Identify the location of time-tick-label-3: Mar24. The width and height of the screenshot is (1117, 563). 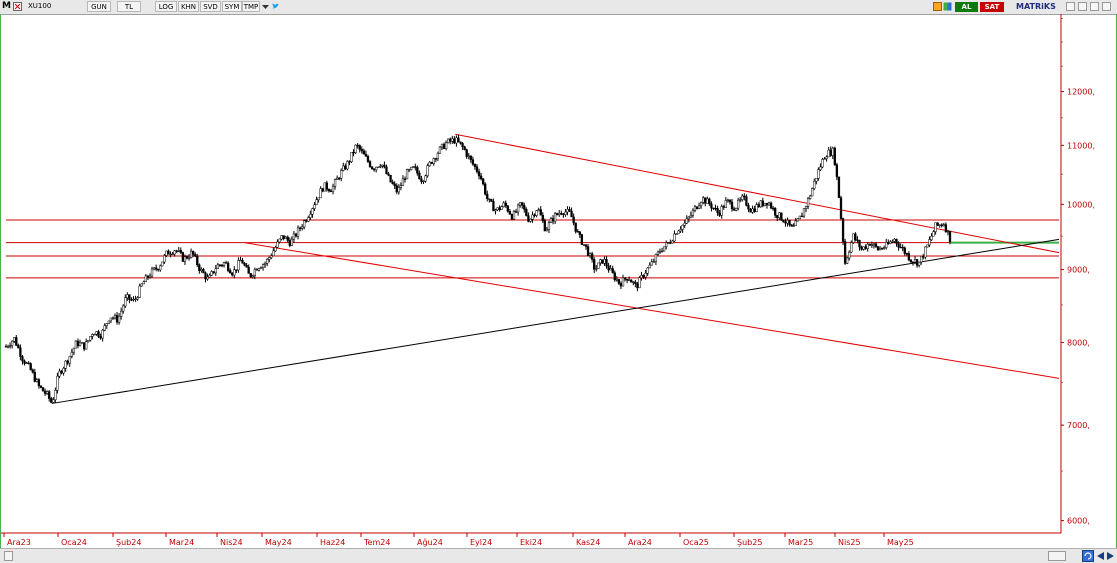
(181, 542).